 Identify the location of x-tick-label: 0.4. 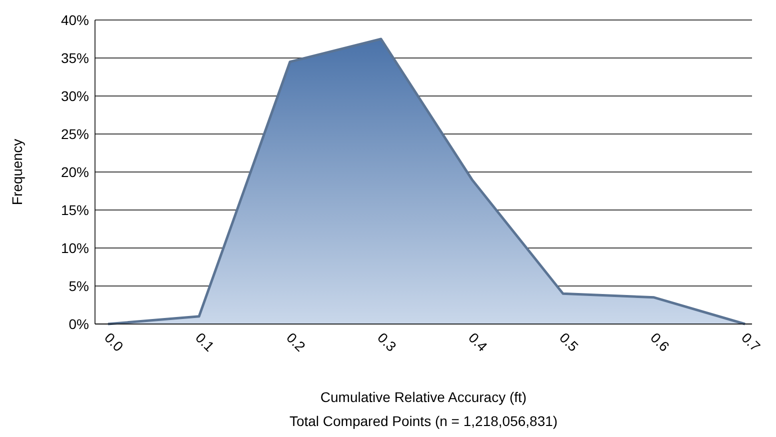
(478, 342).